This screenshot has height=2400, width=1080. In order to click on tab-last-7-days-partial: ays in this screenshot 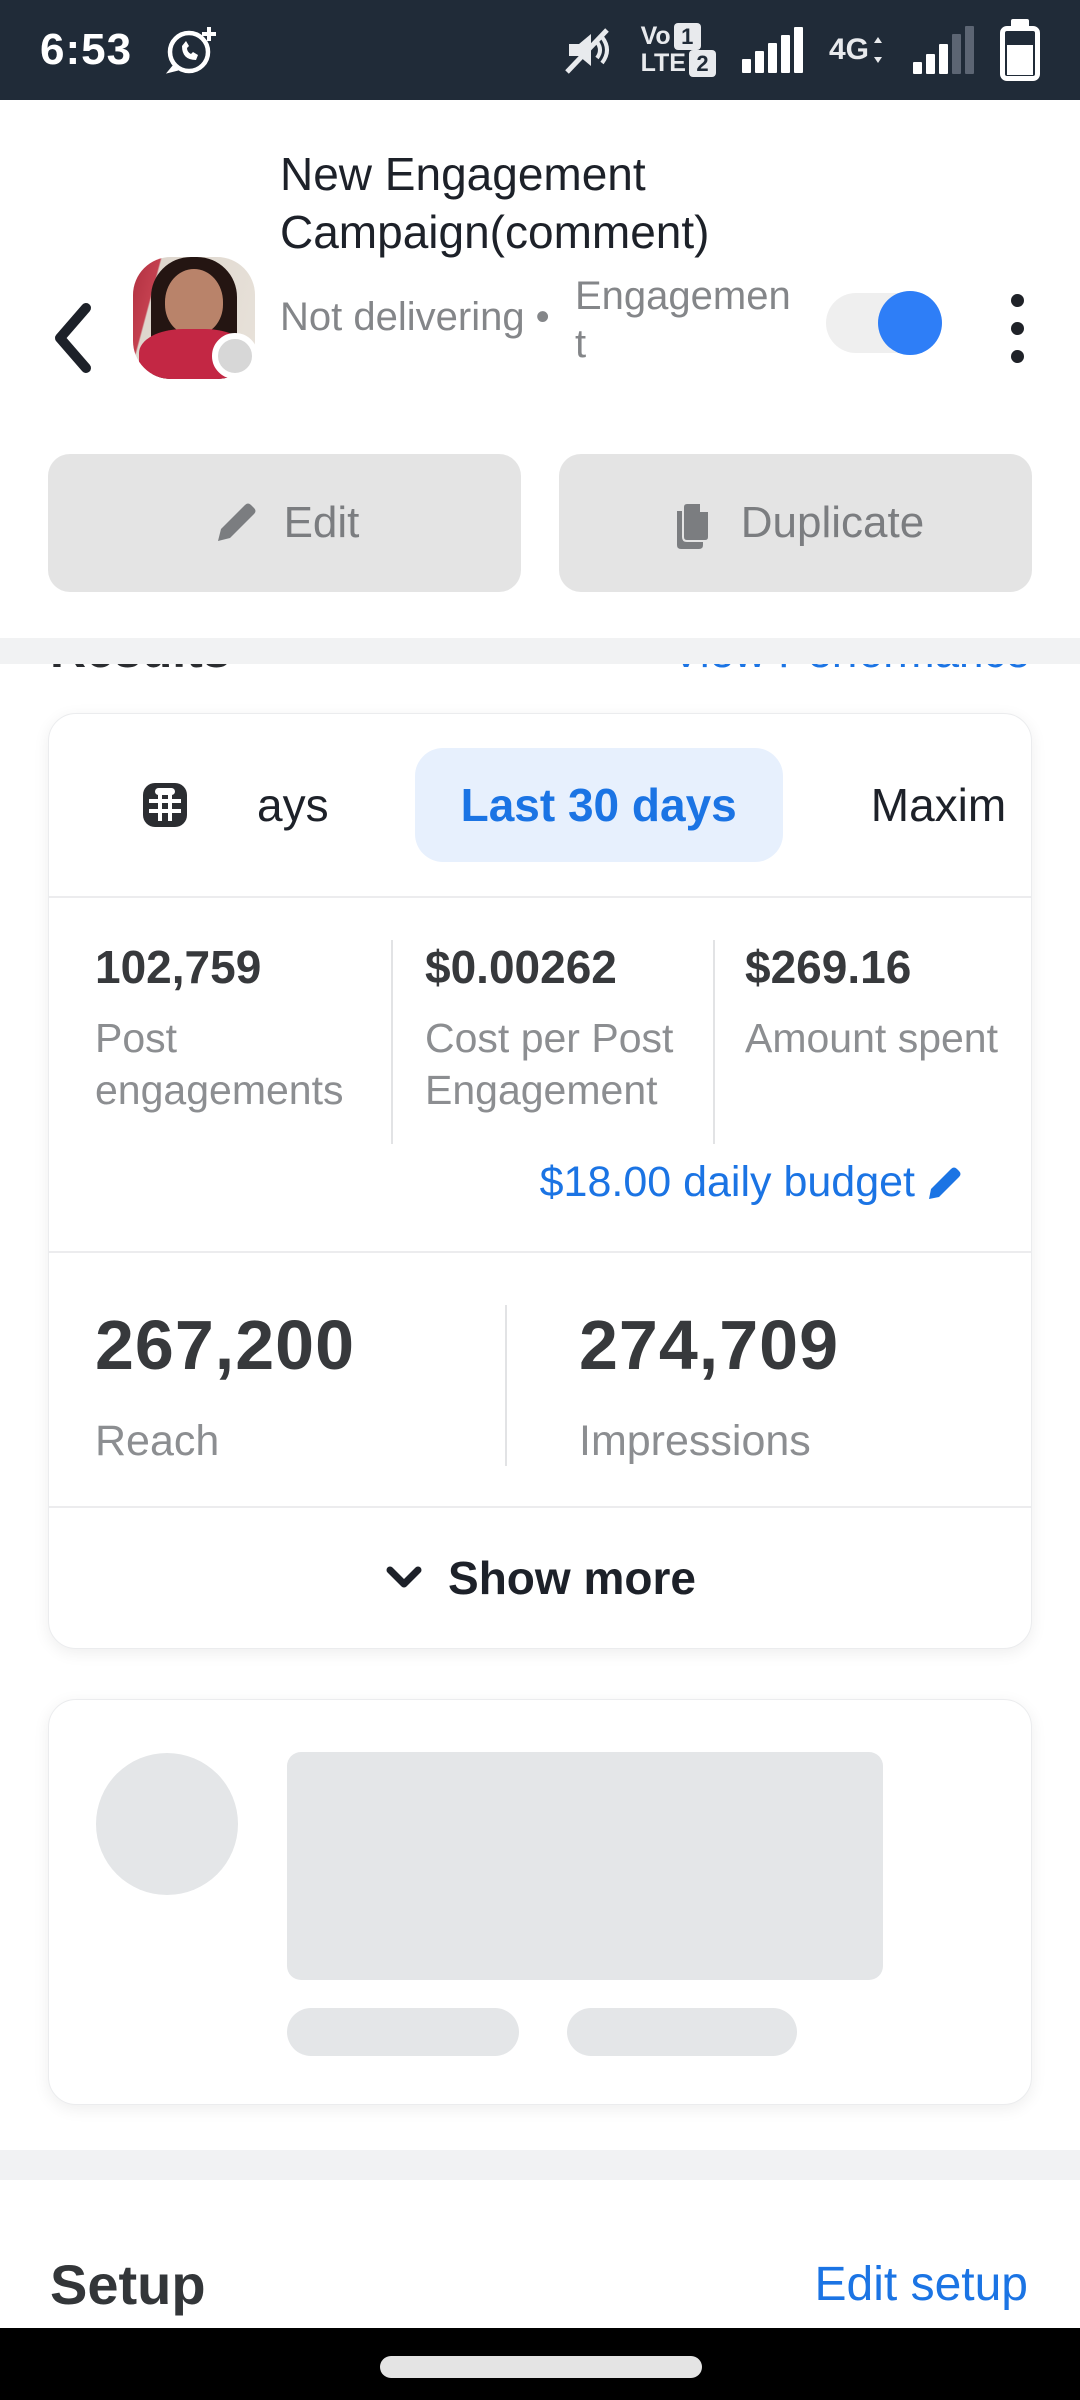, I will do `click(293, 805)`.